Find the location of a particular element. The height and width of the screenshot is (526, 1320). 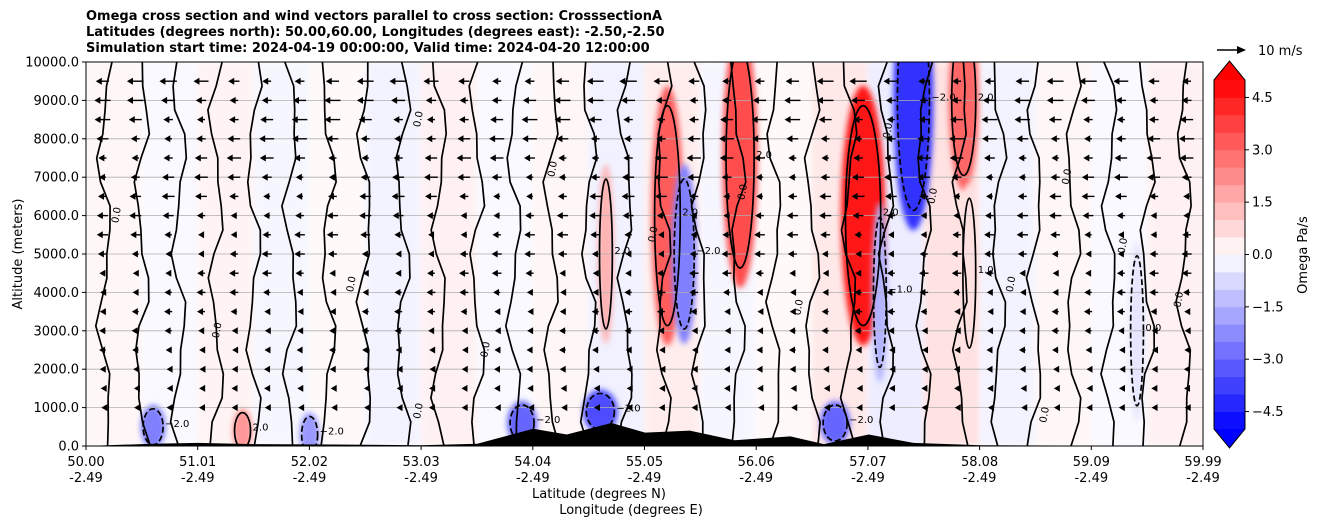

negative-omega-contour is located at coordinates (880, 292).